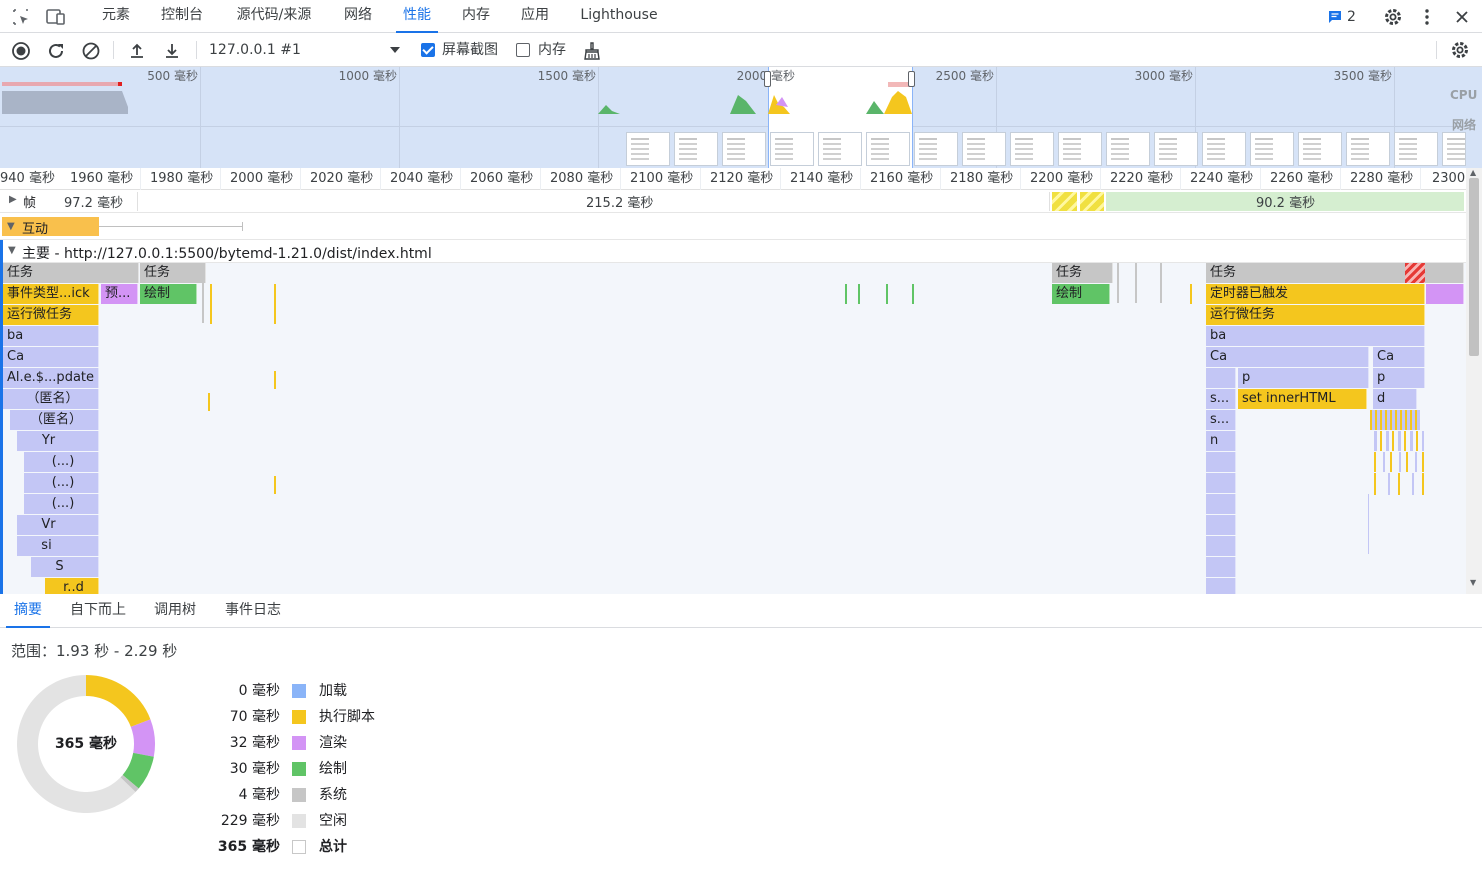 This screenshot has width=1482, height=869. What do you see at coordinates (1460, 50) in the screenshot?
I see `capture-settings-gear-icon` at bounding box center [1460, 50].